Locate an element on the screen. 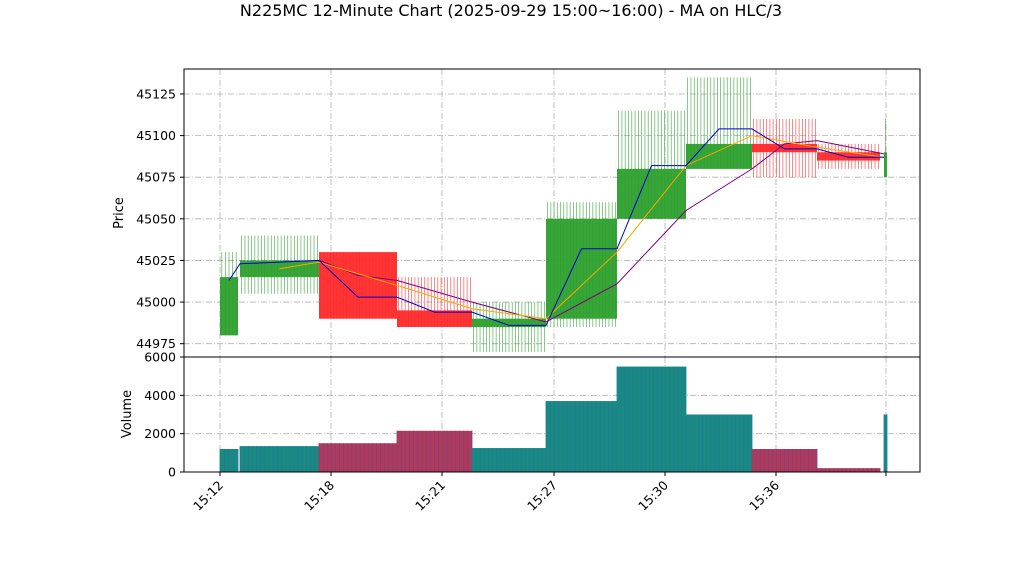 The height and width of the screenshot is (575, 1022). x-tick-label: 15:36 is located at coordinates (764, 495).